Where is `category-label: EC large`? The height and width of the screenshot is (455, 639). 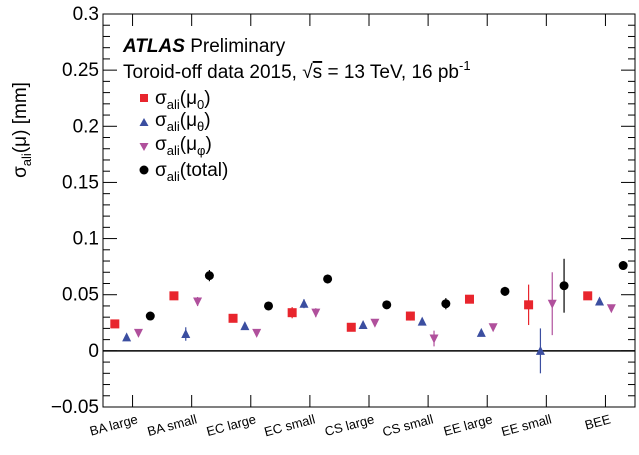 category-label: EC large is located at coordinates (231, 425).